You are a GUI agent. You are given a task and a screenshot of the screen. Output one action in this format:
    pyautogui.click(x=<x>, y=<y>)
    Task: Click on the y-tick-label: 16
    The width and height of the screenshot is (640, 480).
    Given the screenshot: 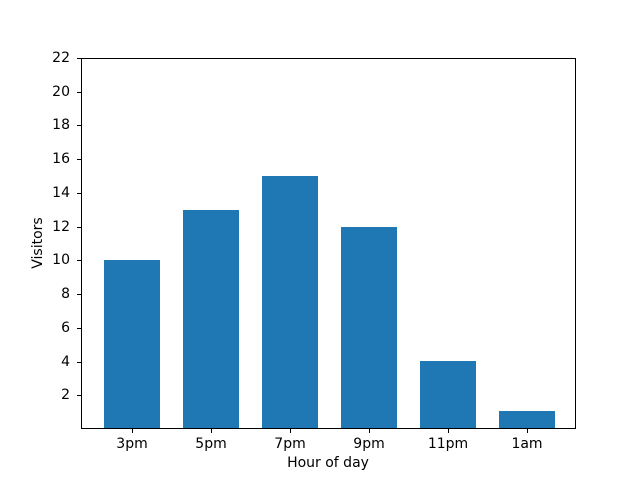 What is the action you would take?
    pyautogui.click(x=61, y=159)
    